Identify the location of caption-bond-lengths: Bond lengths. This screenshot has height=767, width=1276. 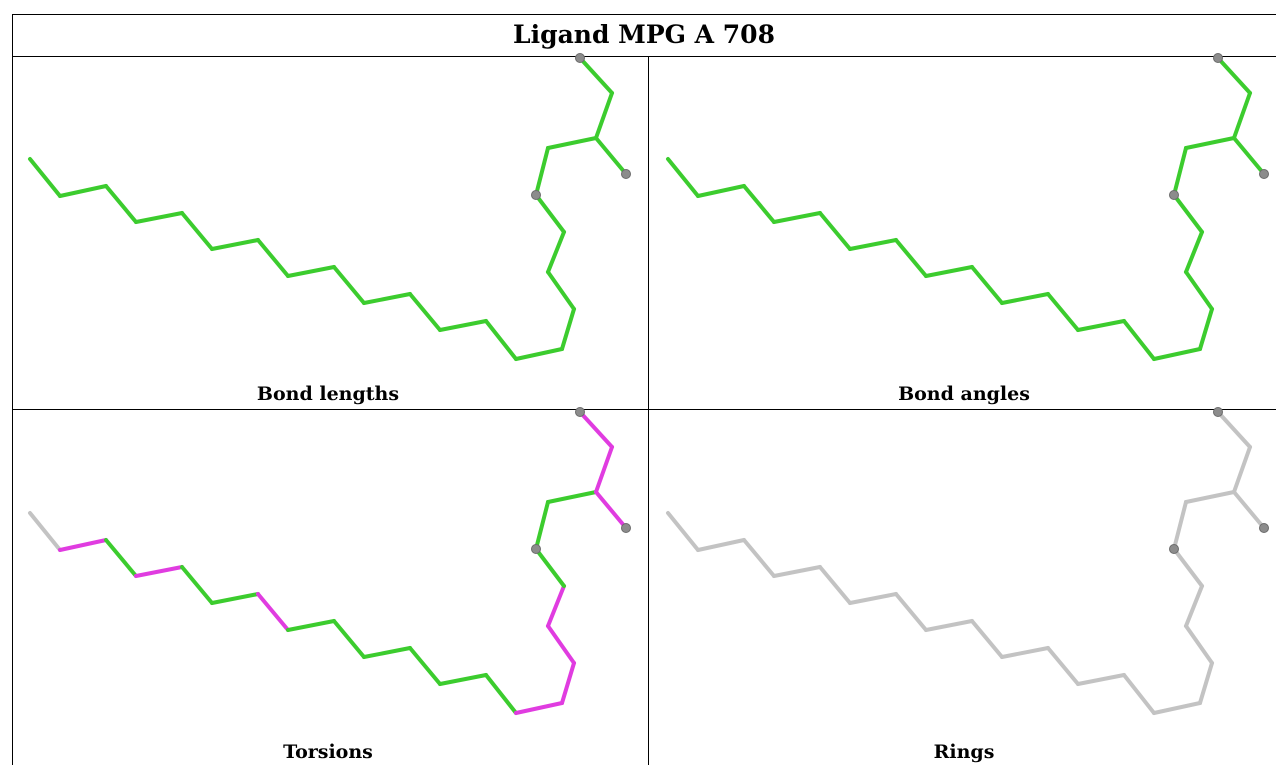
(328, 394).